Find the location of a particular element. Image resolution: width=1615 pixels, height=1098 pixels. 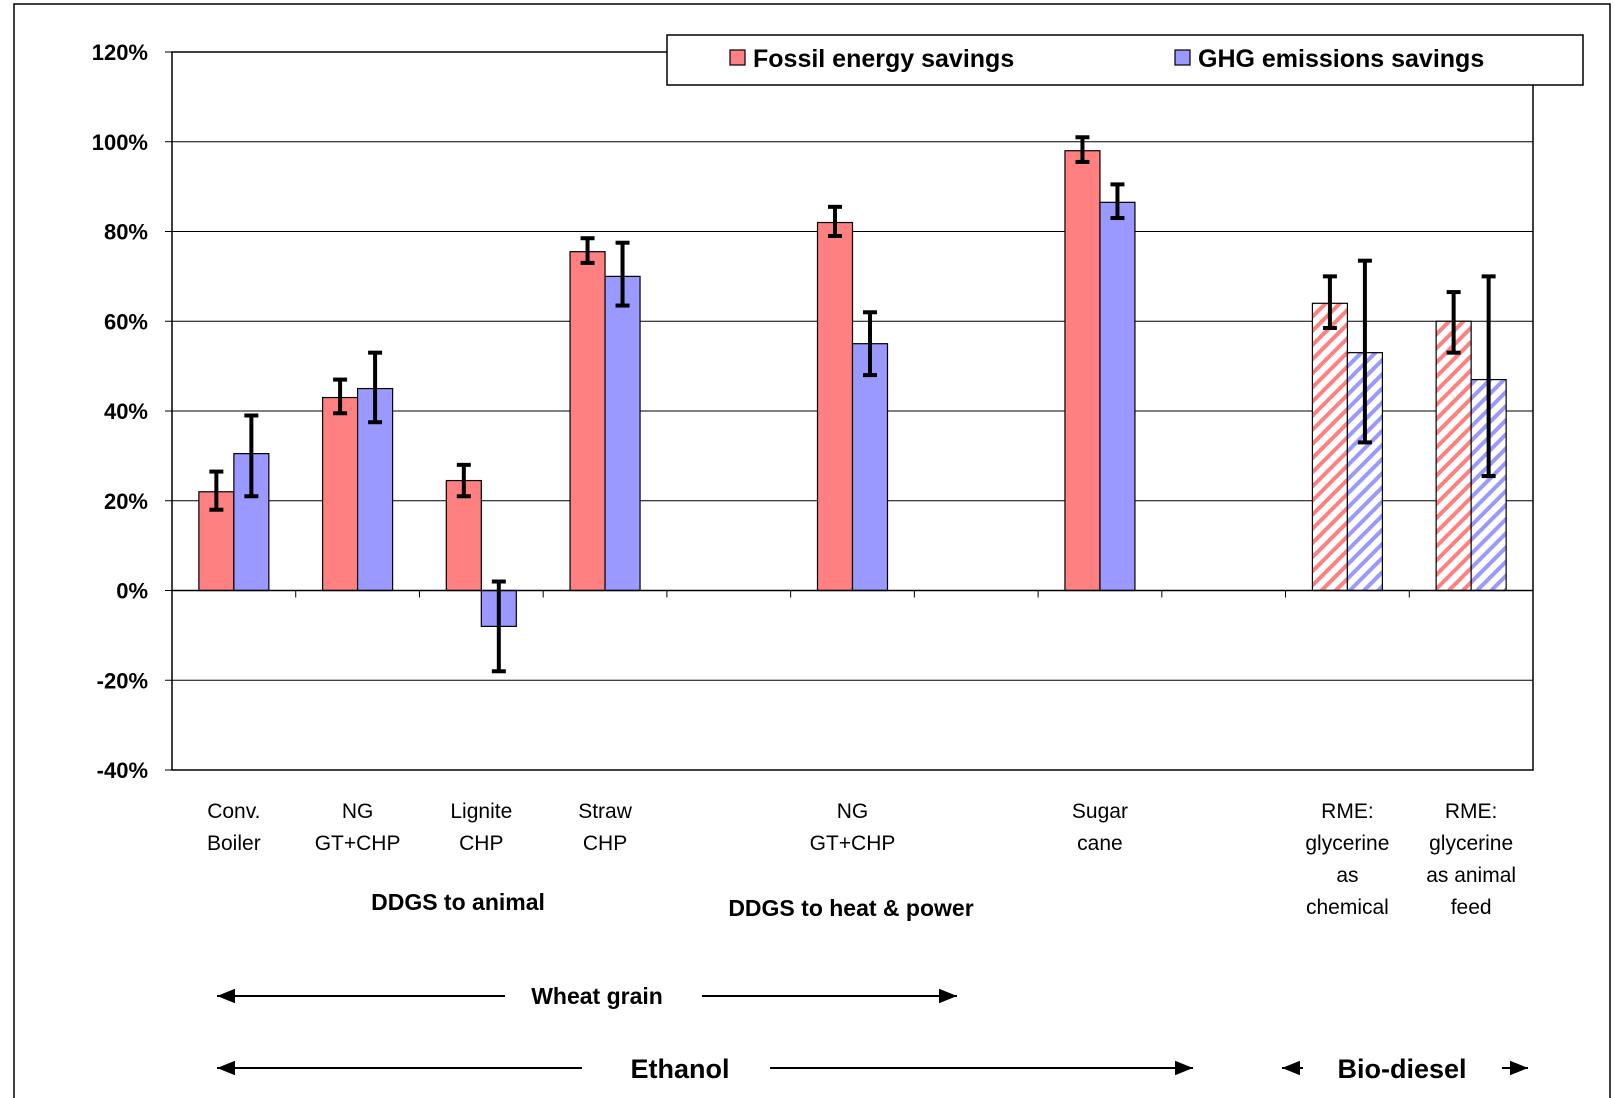

category-label: cane is located at coordinates (1100, 843).